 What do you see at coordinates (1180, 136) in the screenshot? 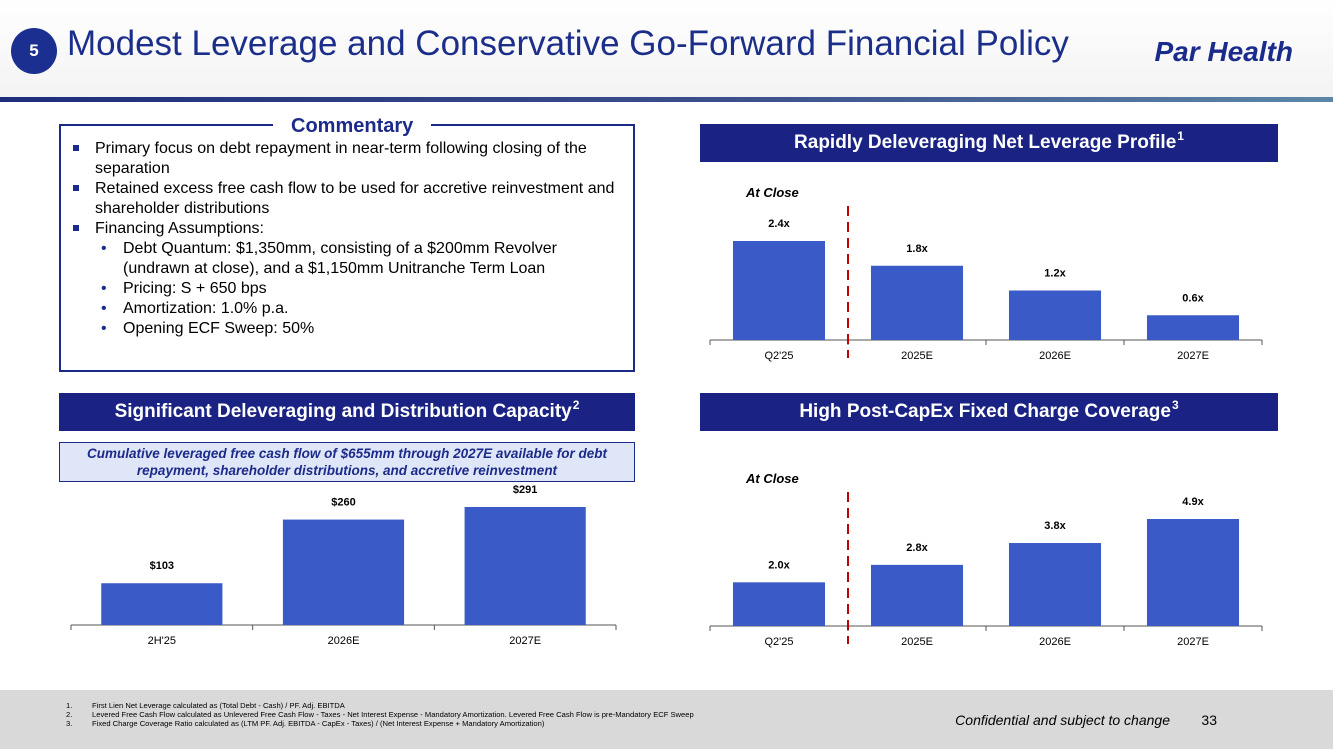
I see `footnote-ref-1: 1` at bounding box center [1180, 136].